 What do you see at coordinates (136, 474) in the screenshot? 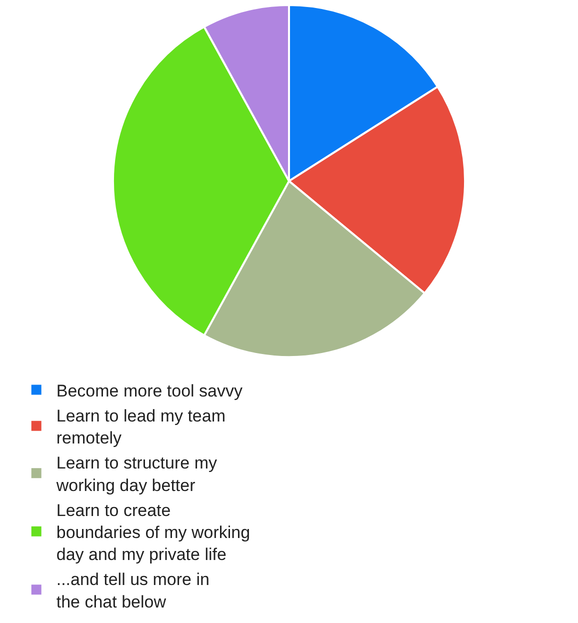
I see `legend-label: Learn to structure my working day better` at bounding box center [136, 474].